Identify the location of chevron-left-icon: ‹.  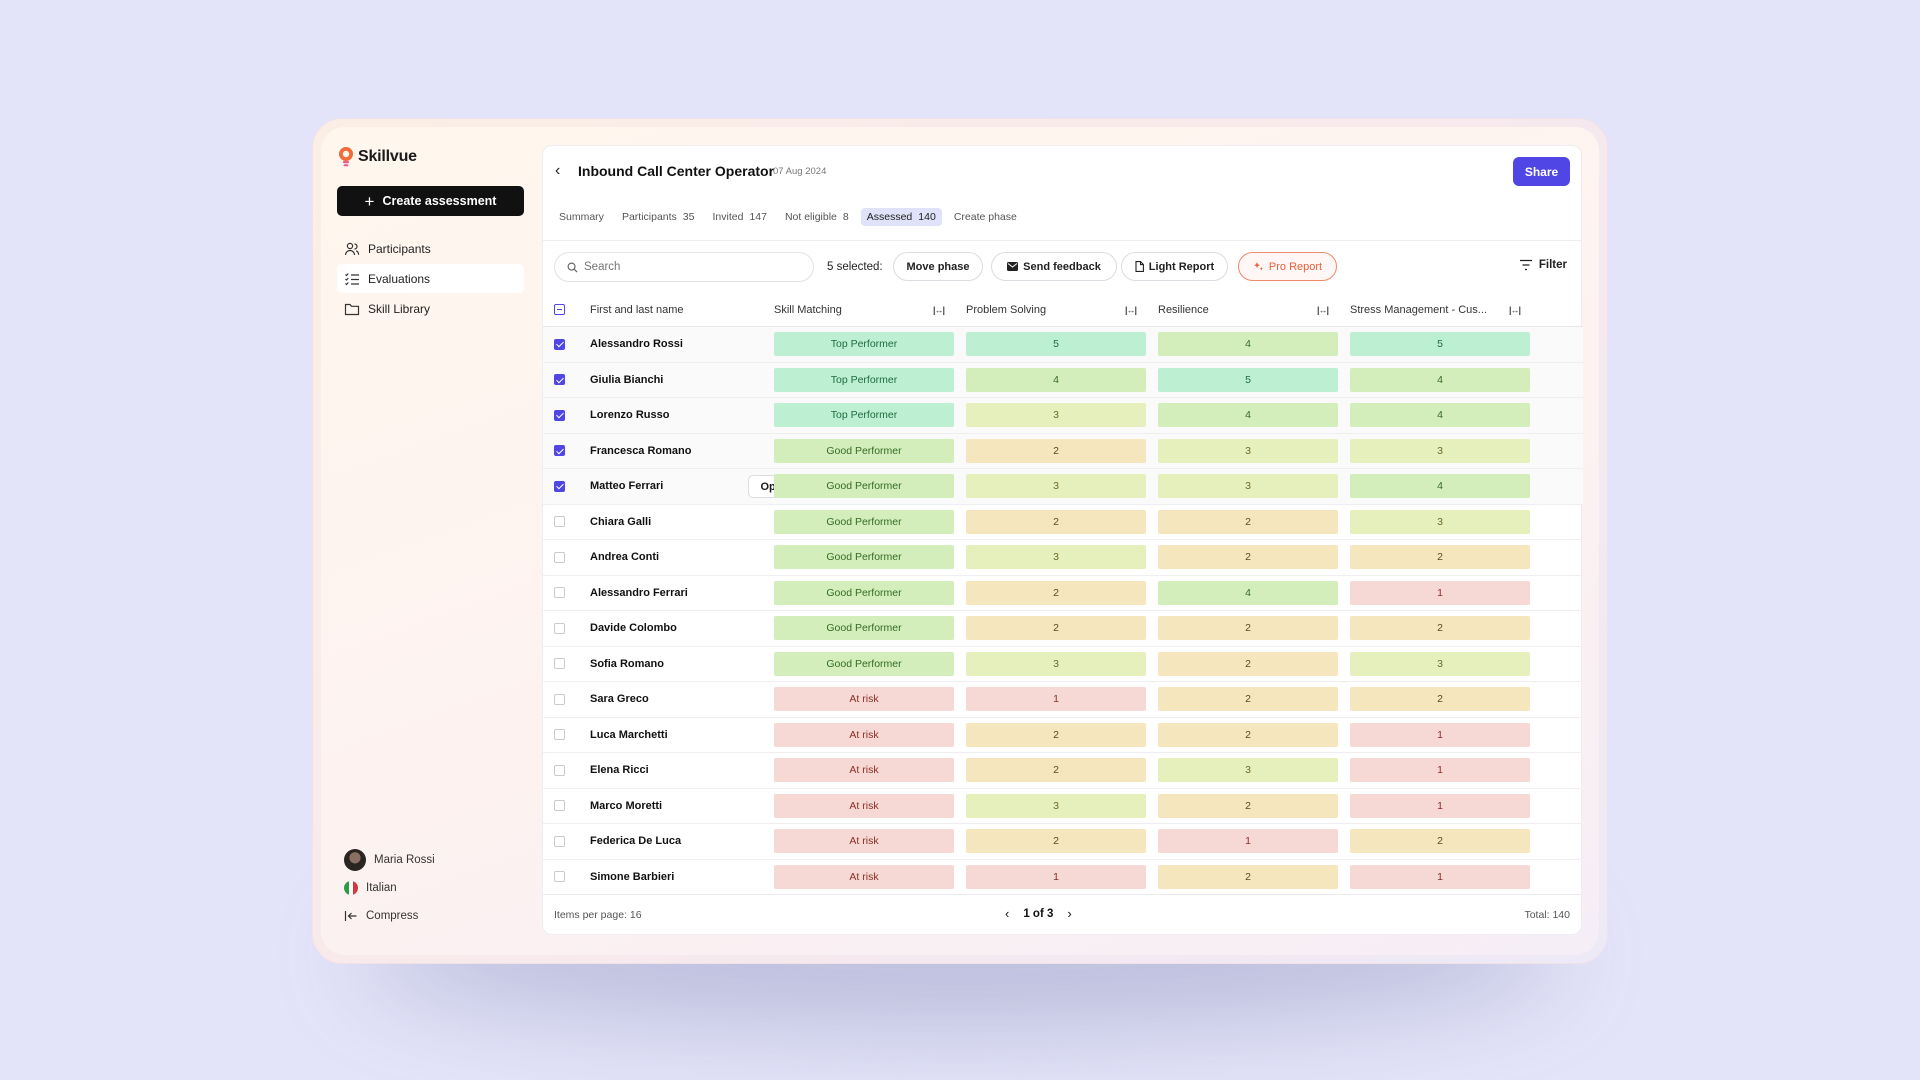
(1007, 913).